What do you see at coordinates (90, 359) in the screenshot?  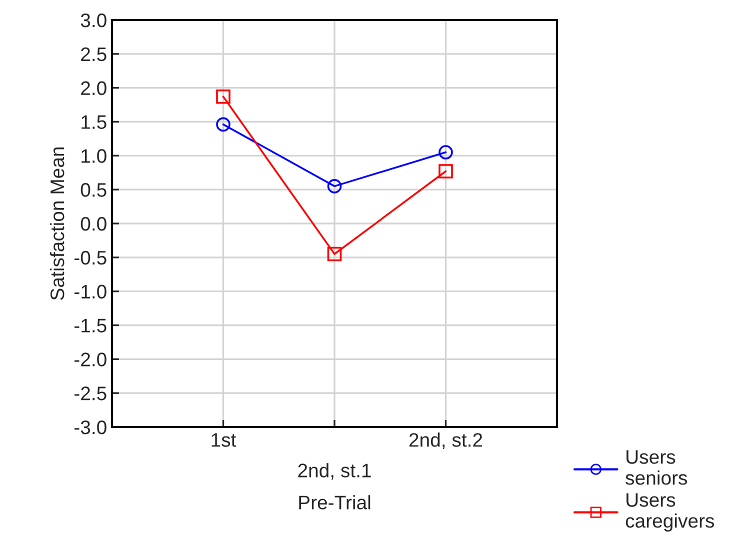 I see `y-tick-label: -2.0` at bounding box center [90, 359].